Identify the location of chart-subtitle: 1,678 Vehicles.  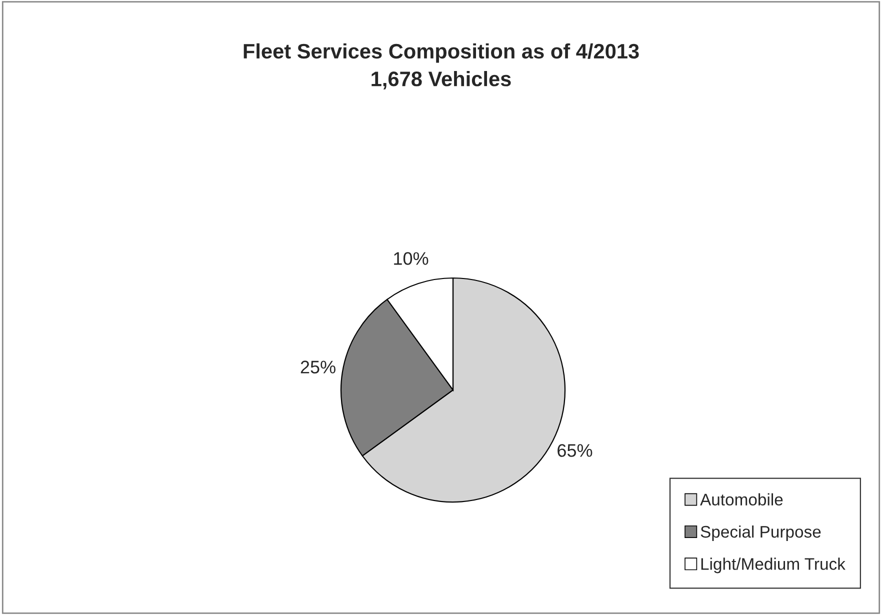
(441, 80).